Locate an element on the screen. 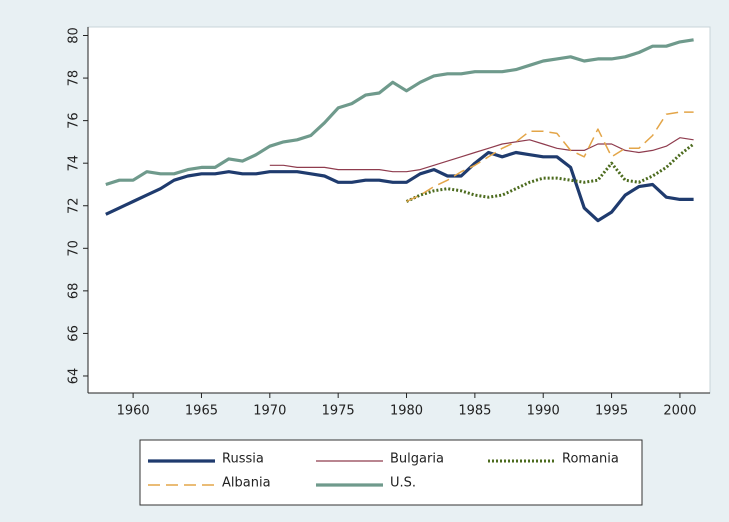 The width and height of the screenshot is (729, 522). x-tick-label: 1975 is located at coordinates (338, 411).